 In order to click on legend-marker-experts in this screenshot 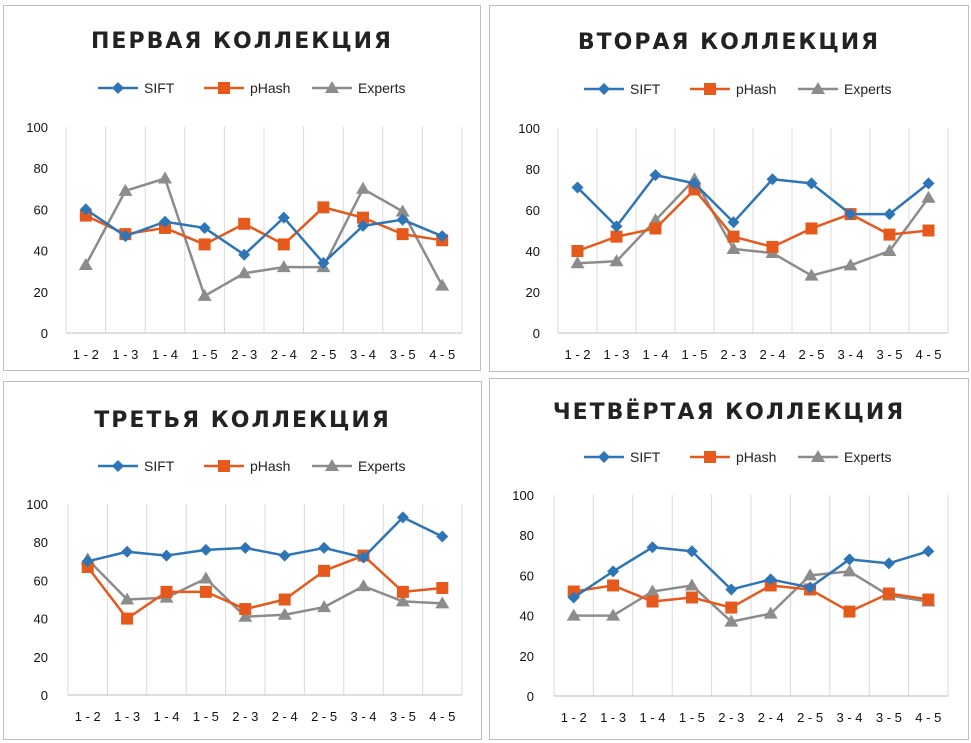, I will do `click(332, 87)`.